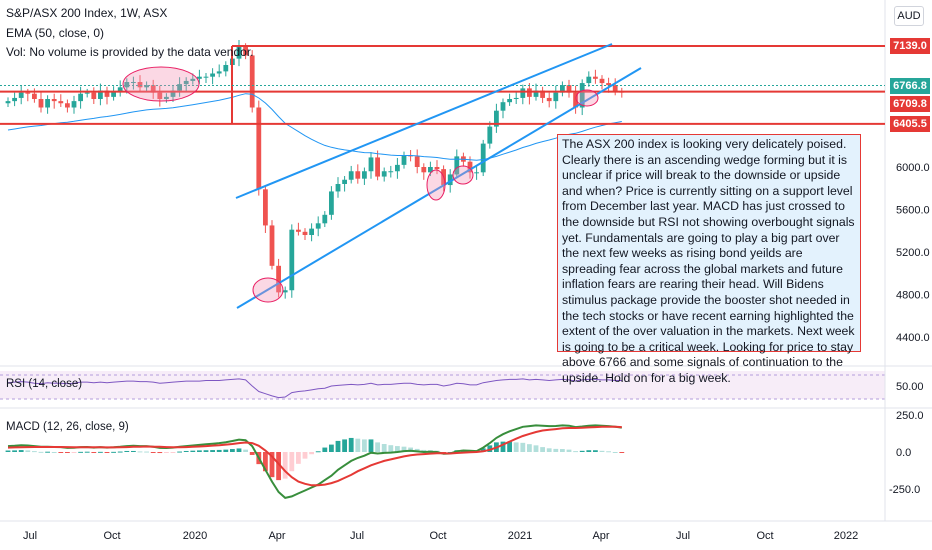  Describe the element at coordinates (846, 536) in the screenshot. I see `time-tick-label: 2022` at that location.